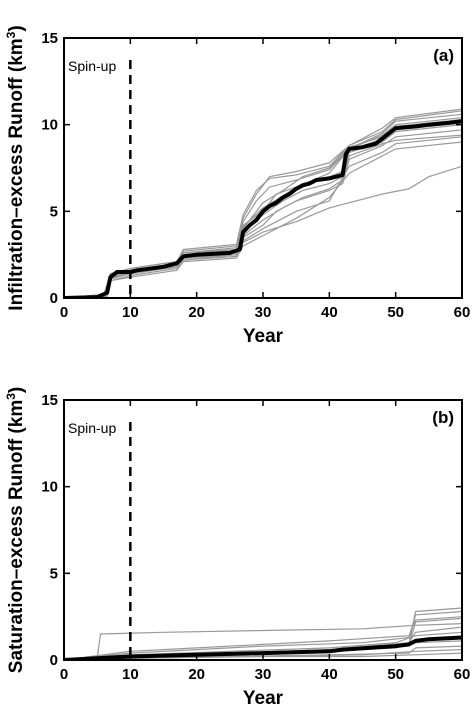 Image resolution: width=474 pixels, height=715 pixels. I want to click on panel-label: (a), so click(443, 55).